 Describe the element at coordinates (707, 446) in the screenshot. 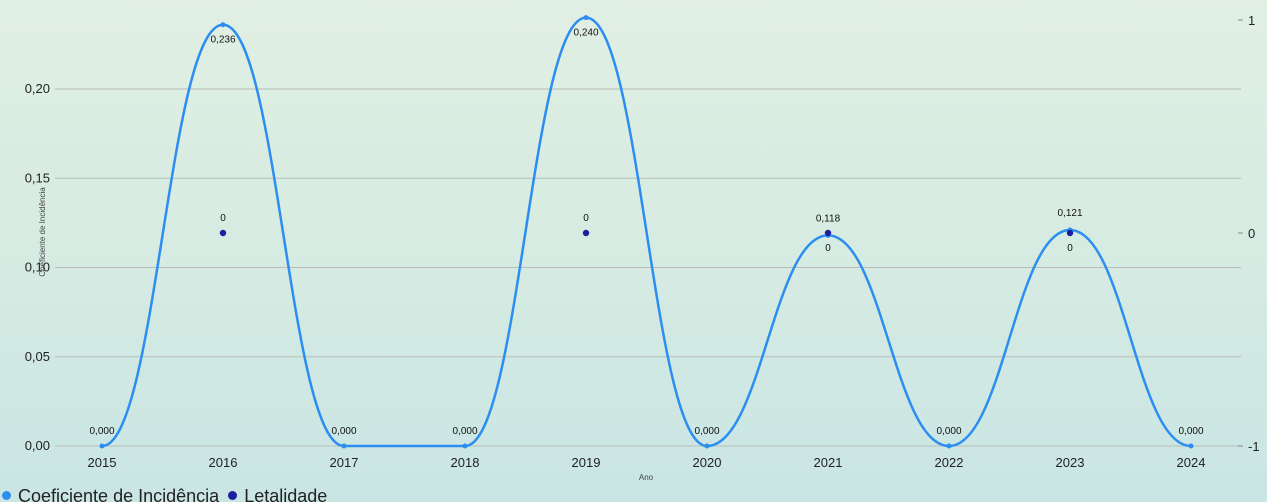

I see `point-coeficiente-2020` at that location.